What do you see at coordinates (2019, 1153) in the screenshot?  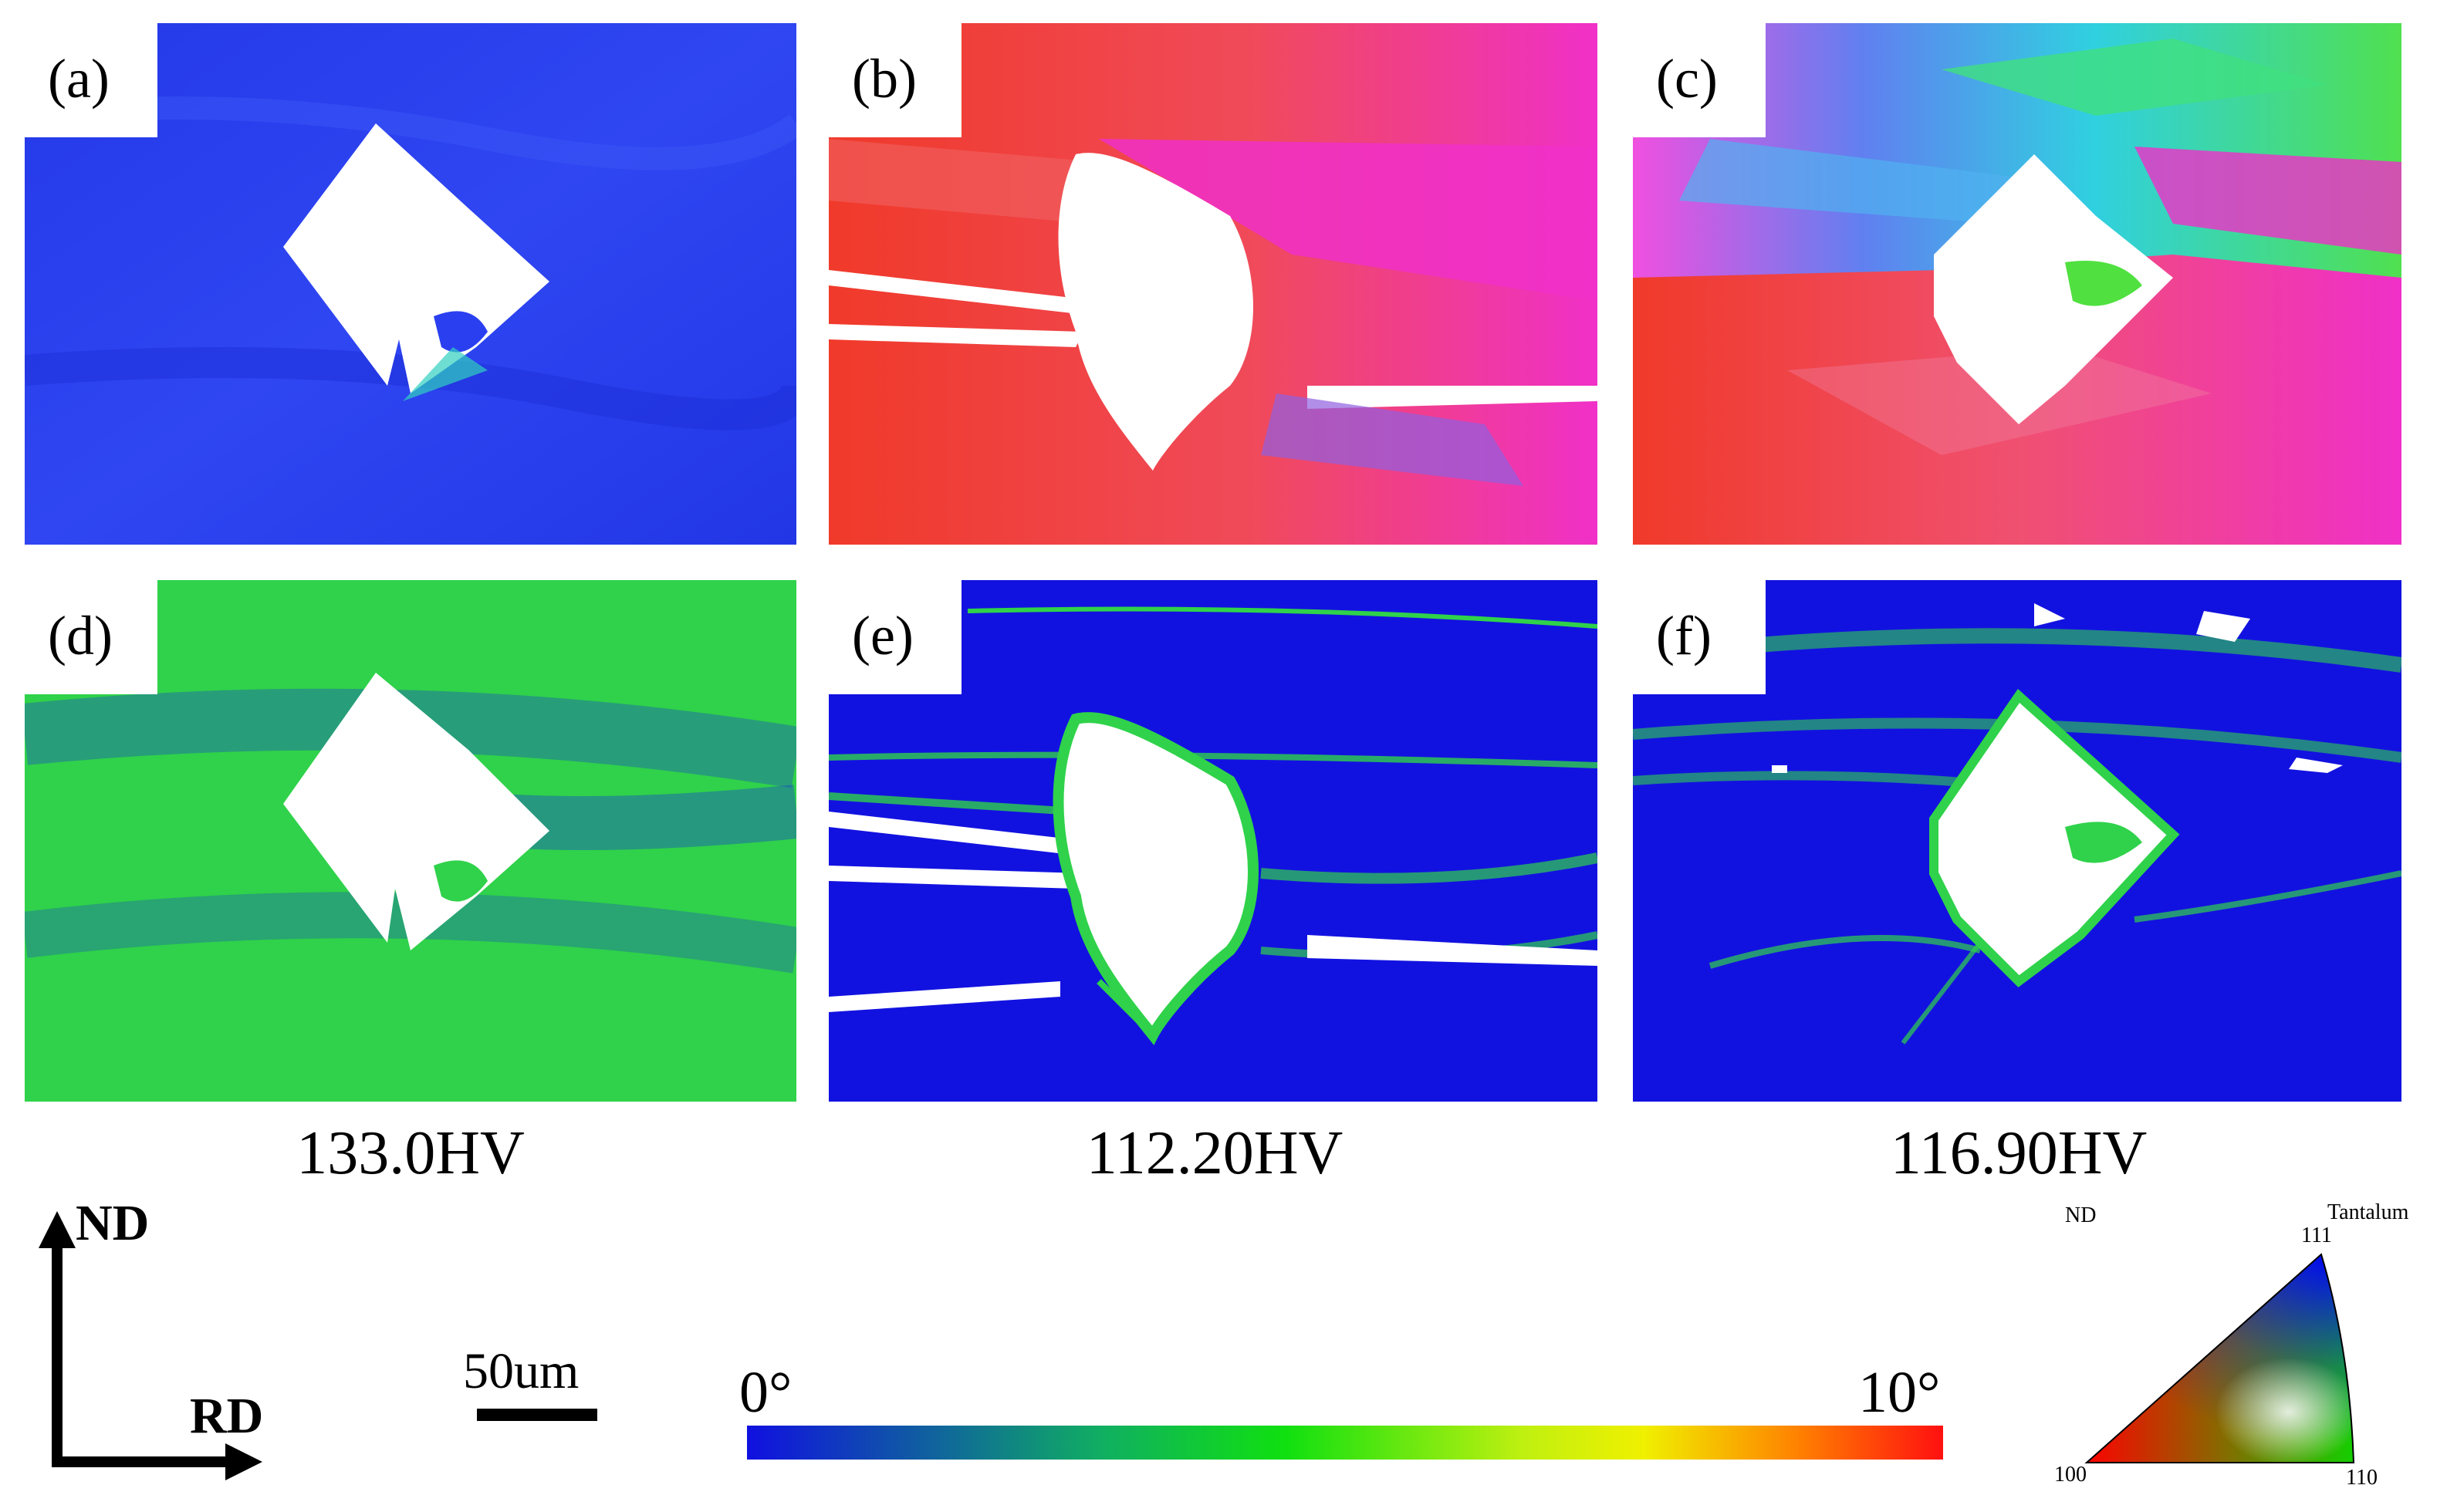 I see `hardness-label-c: 116.90HV` at bounding box center [2019, 1153].